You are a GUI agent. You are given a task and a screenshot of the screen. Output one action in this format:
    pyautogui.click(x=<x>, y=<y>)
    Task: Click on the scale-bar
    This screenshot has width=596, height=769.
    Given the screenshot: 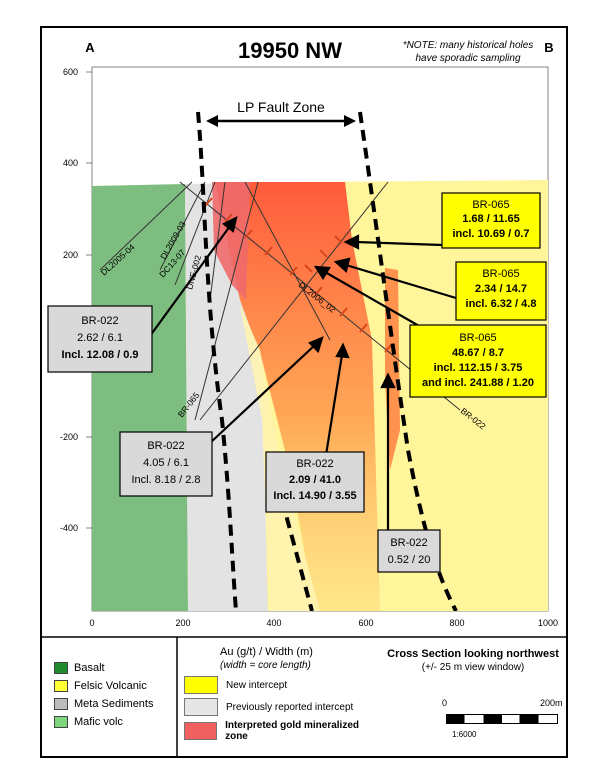 What is the action you would take?
    pyautogui.click(x=502, y=719)
    